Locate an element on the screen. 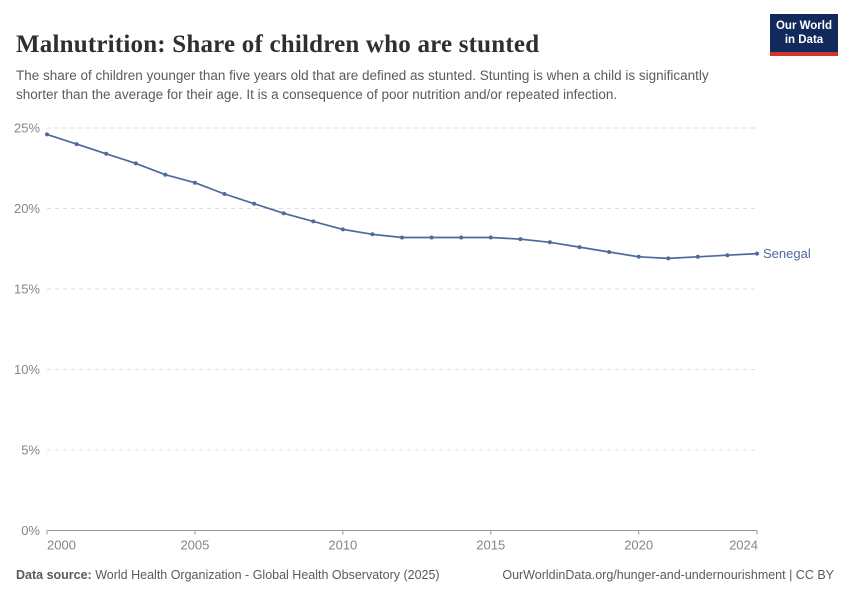  y-tick-label: 0% is located at coordinates (30, 530).